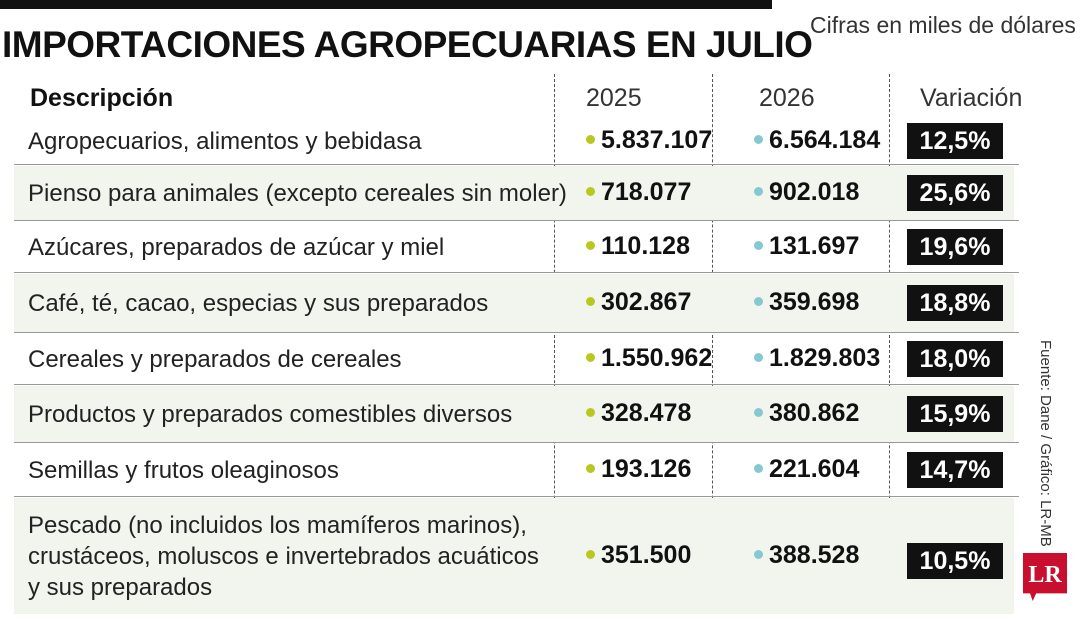  Describe the element at coordinates (386, 4) in the screenshot. I see `top-bar` at that location.